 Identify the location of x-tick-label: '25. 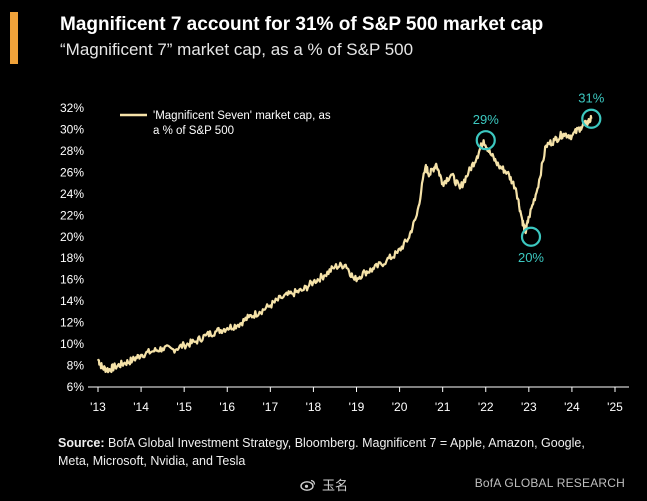
(615, 407).